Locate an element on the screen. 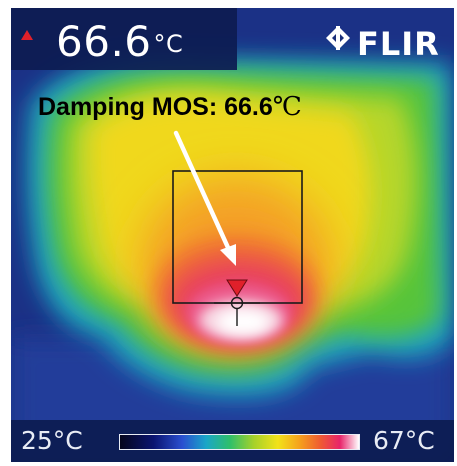  brand-name: FLIR is located at coordinates (398, 44).